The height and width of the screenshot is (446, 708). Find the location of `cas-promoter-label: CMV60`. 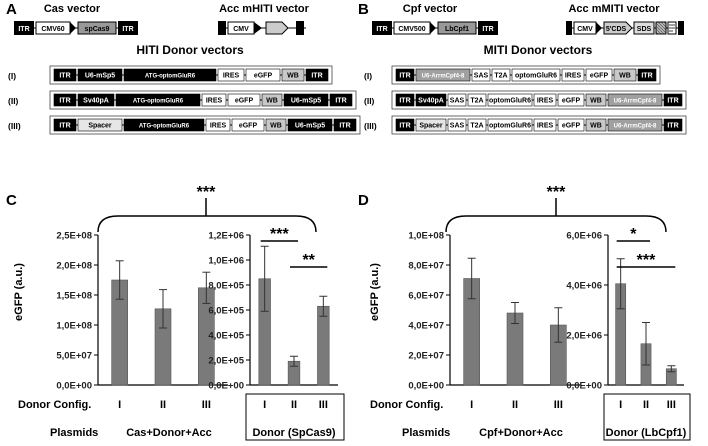

cas-promoter-label: CMV60 is located at coordinates (52, 29).